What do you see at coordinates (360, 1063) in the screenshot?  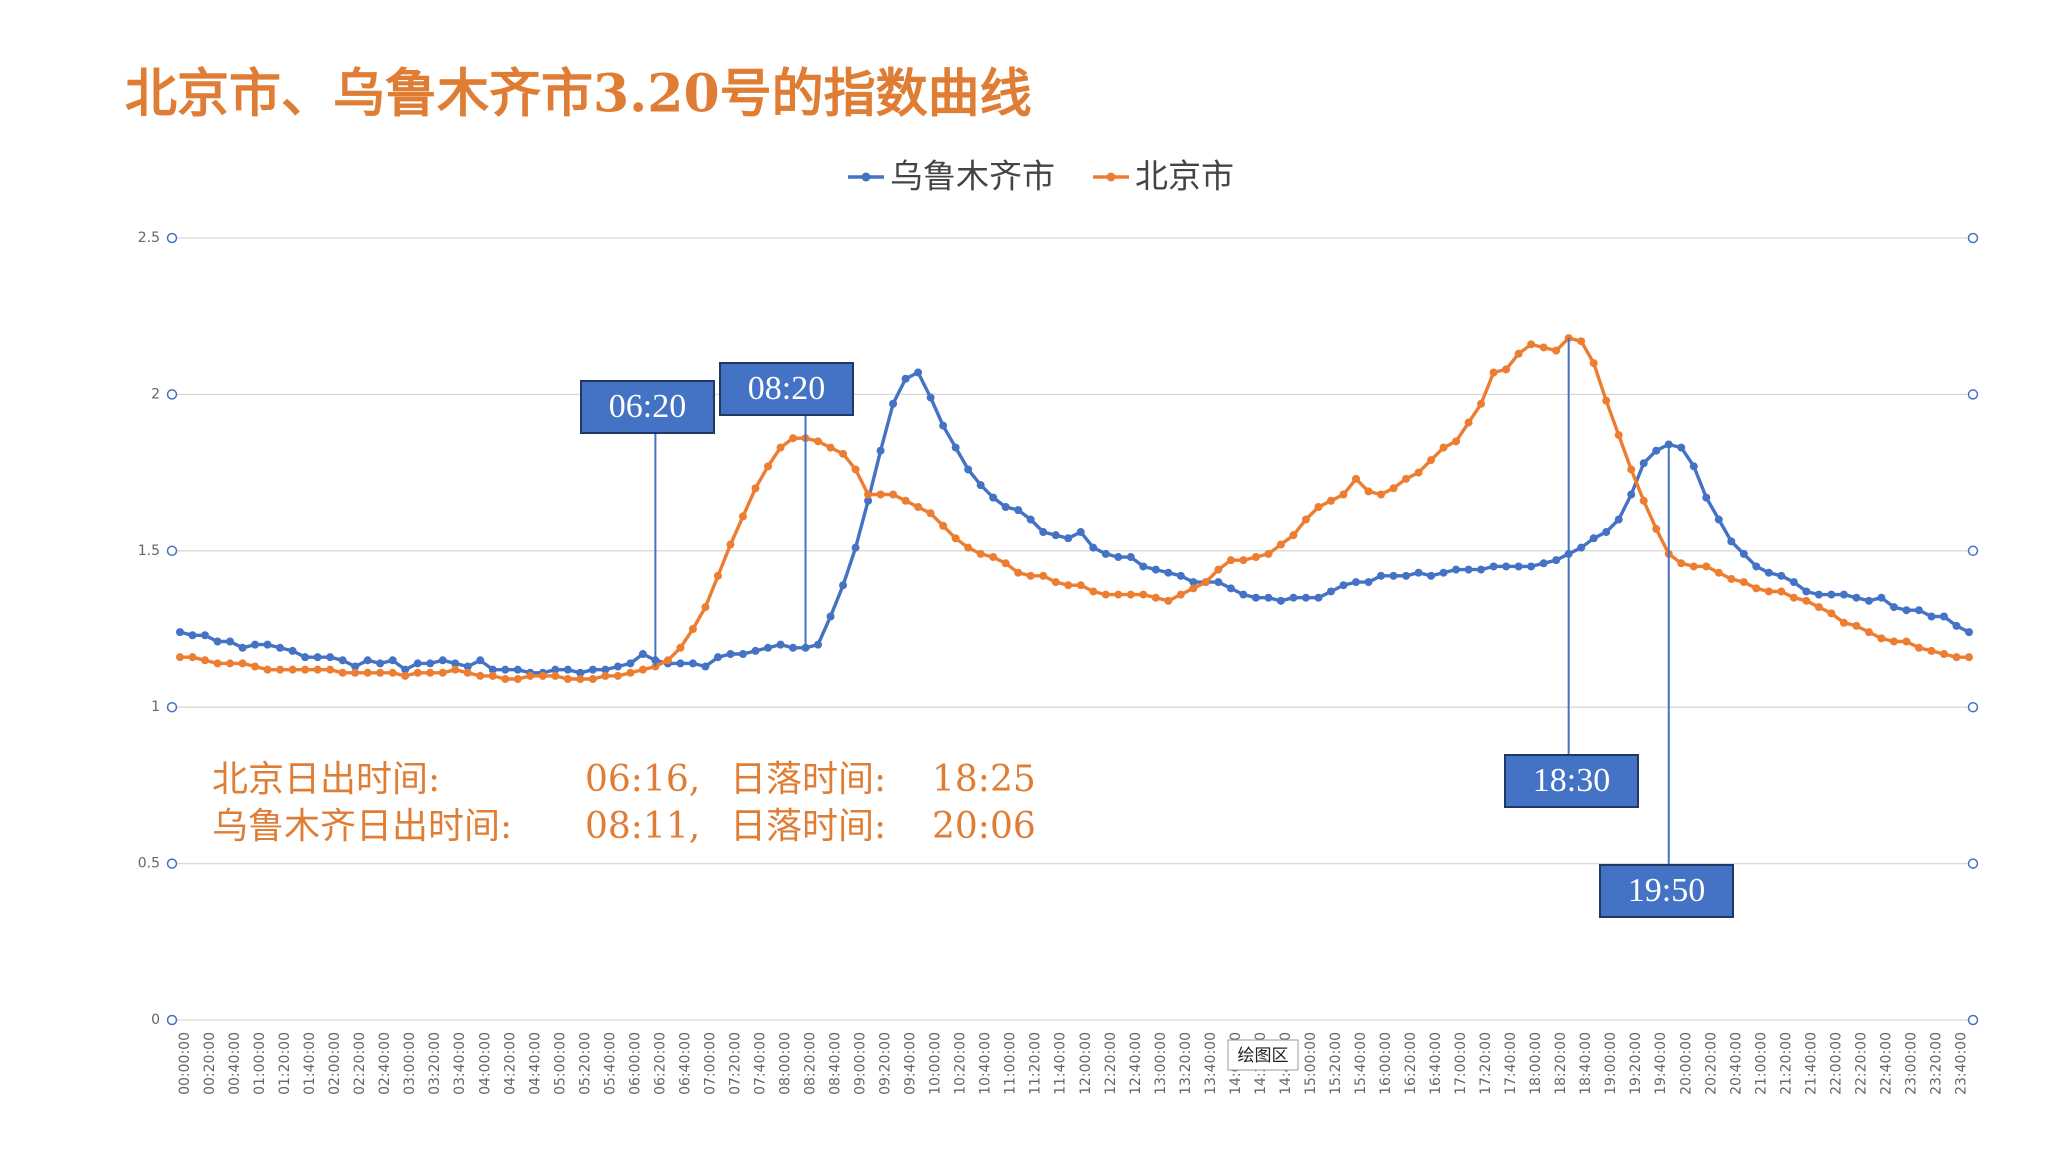 I see `x-tick-label: 02:20:00` at bounding box center [360, 1063].